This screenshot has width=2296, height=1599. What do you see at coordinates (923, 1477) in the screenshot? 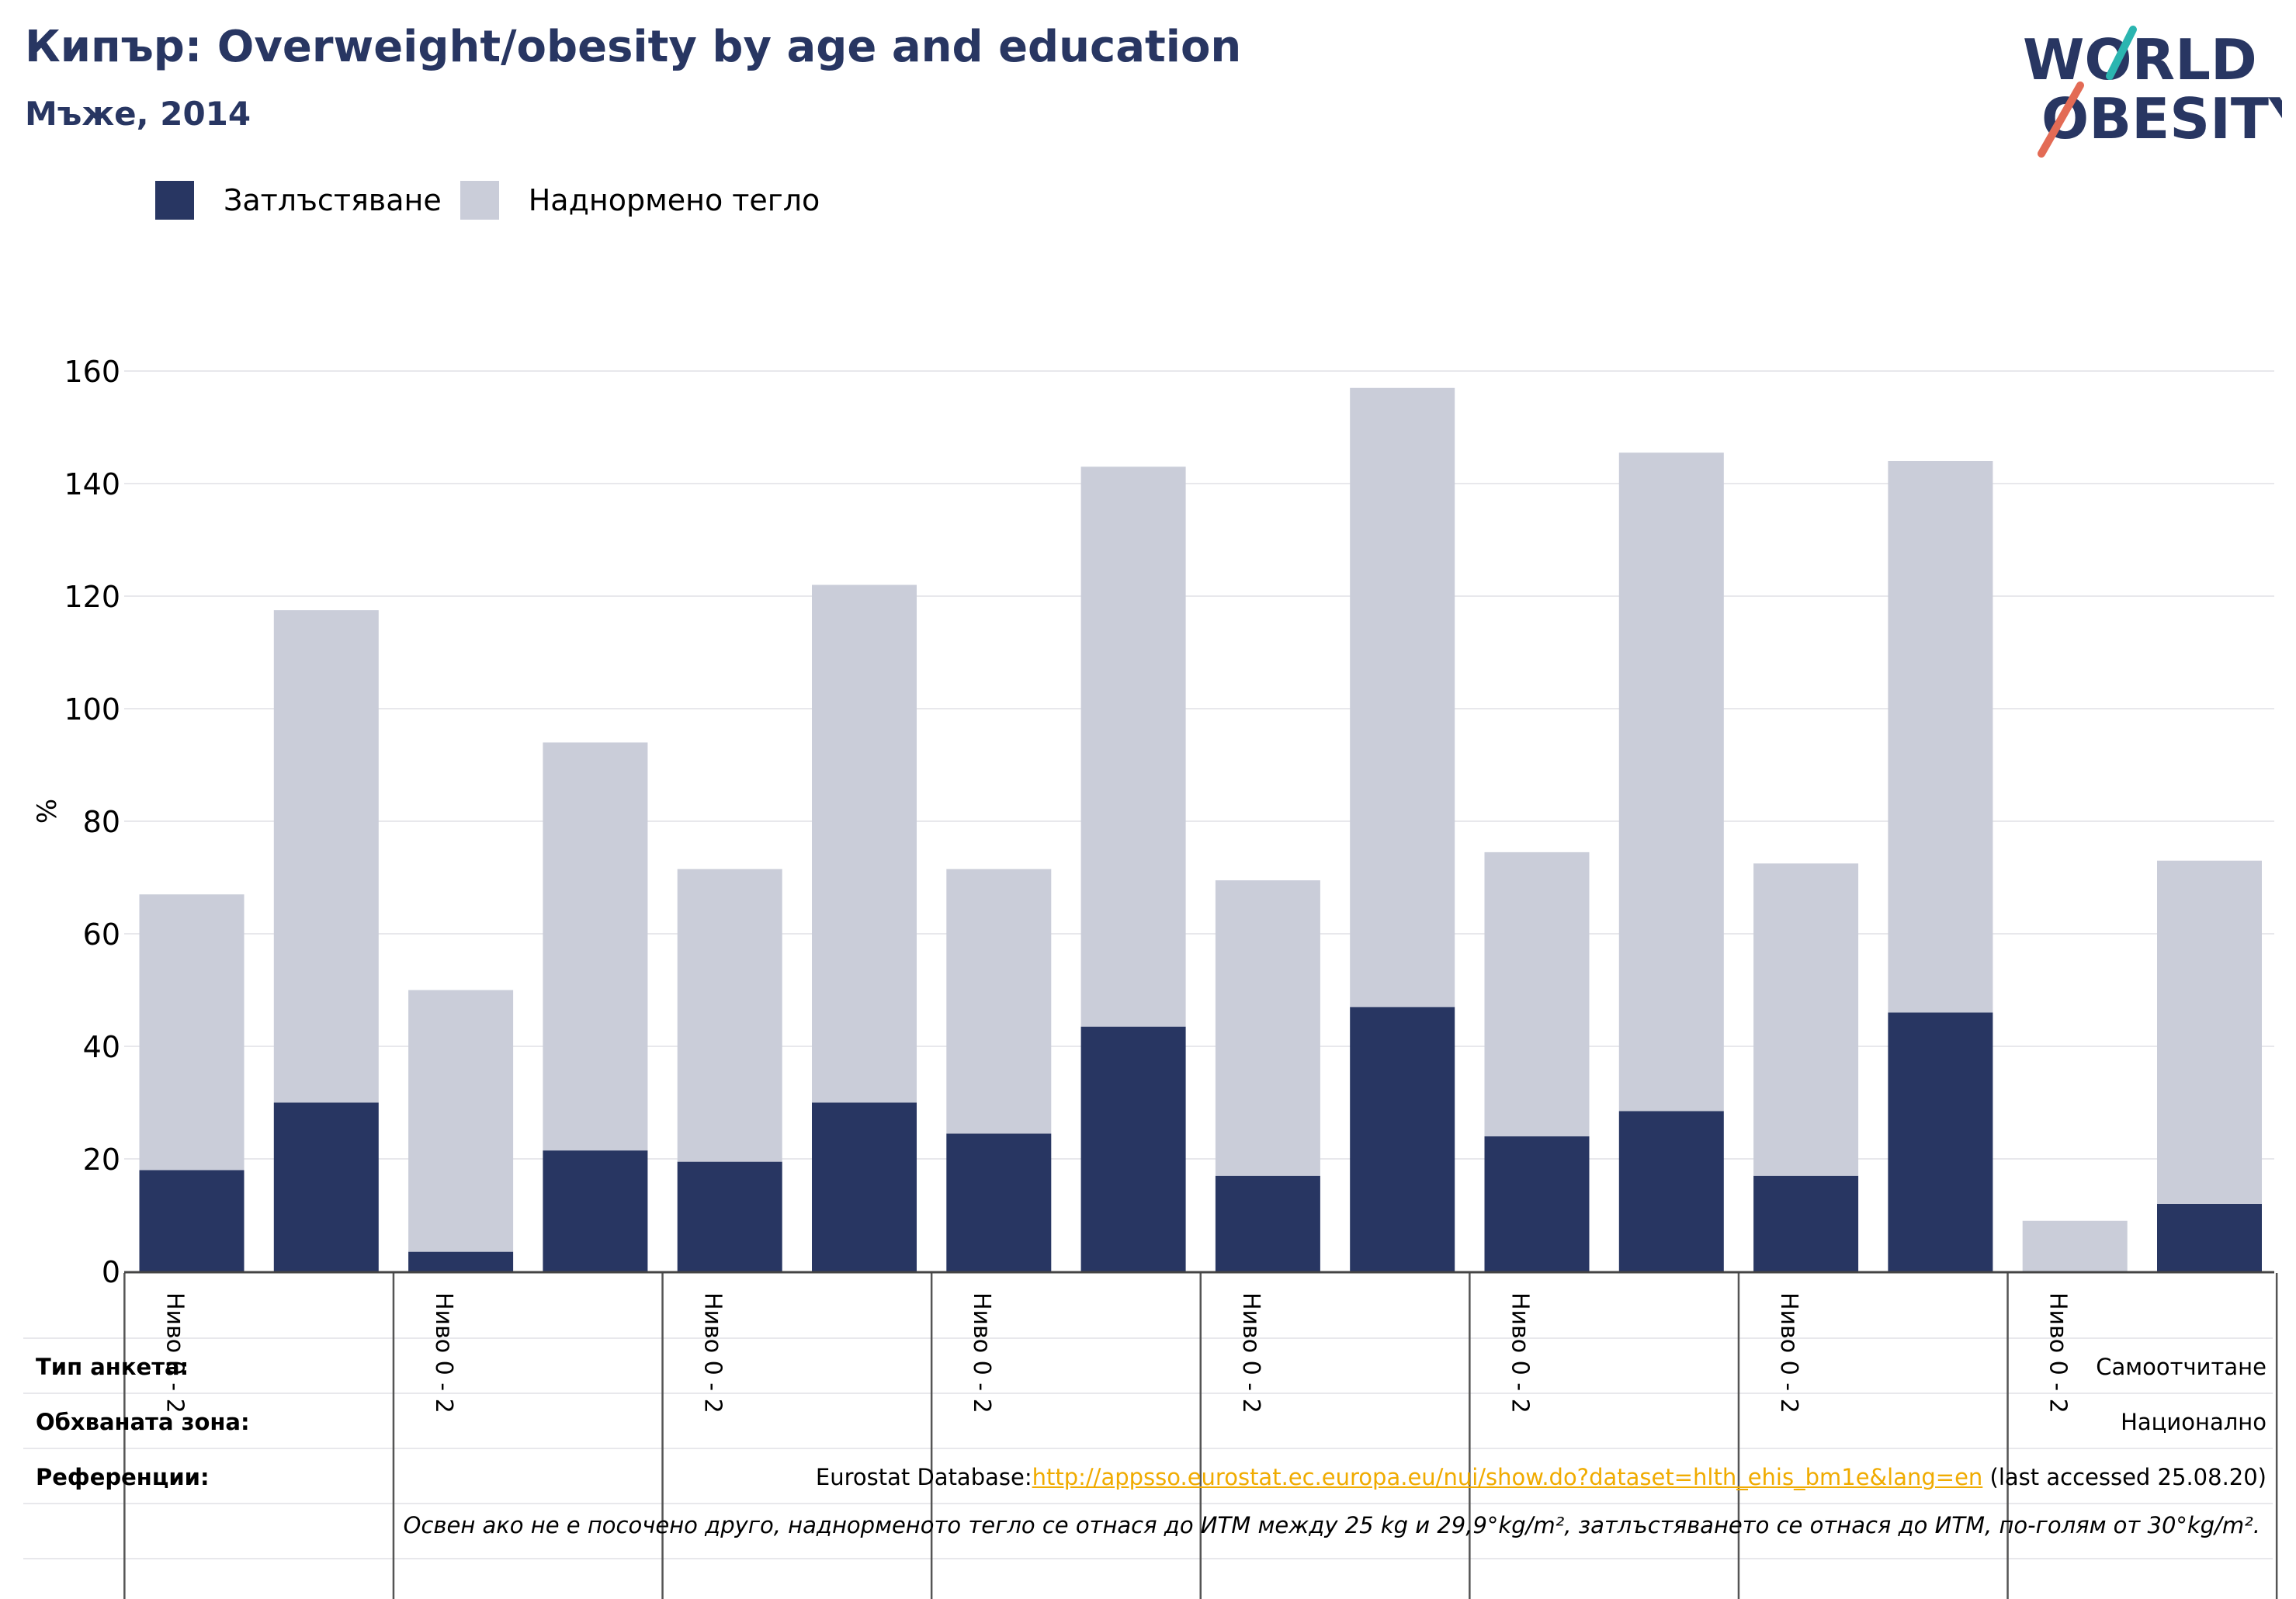
I see `reference-prefix: Eurostat Database:` at bounding box center [923, 1477].